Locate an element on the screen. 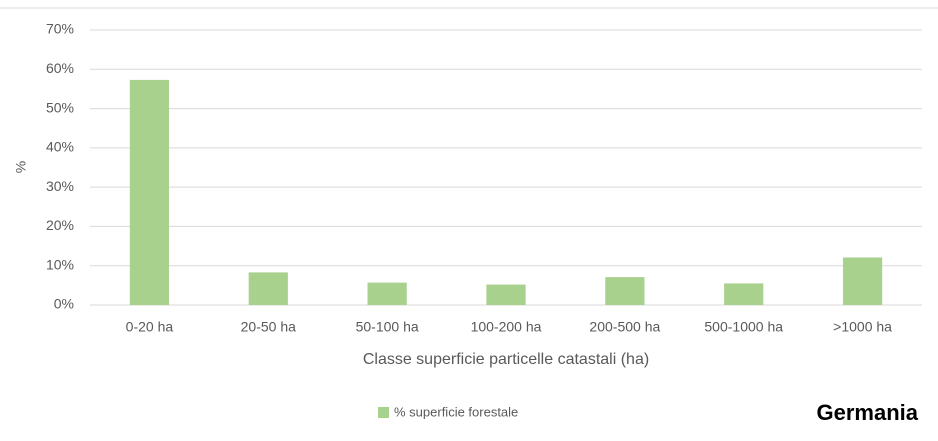 The image size is (938, 441). x-tick-label: 20-50 ha is located at coordinates (268, 327).